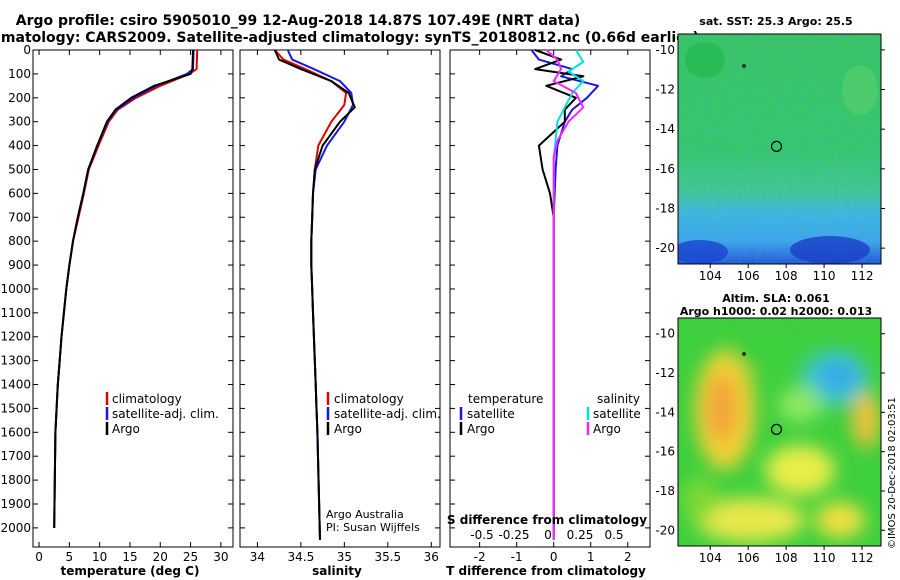  Describe the element at coordinates (710, 276) in the screenshot. I see `map-x-tick-label: 104` at that location.